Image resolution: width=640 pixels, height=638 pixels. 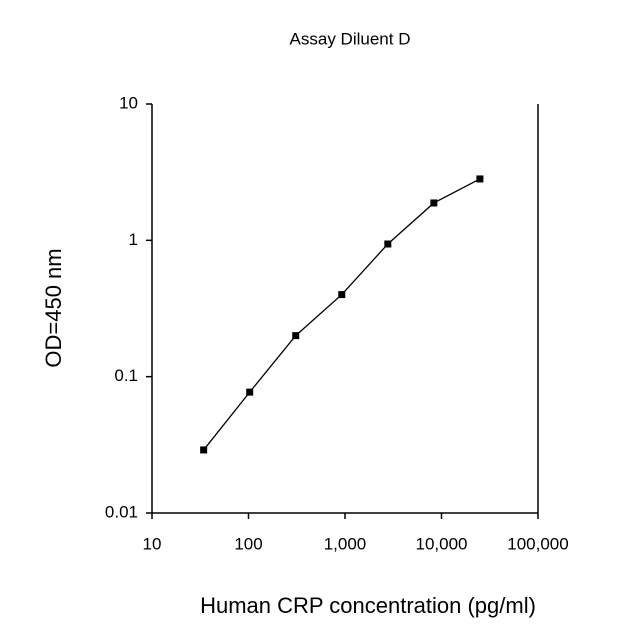 I want to click on y-axis-label: OD=450 nm, so click(x=53, y=307).